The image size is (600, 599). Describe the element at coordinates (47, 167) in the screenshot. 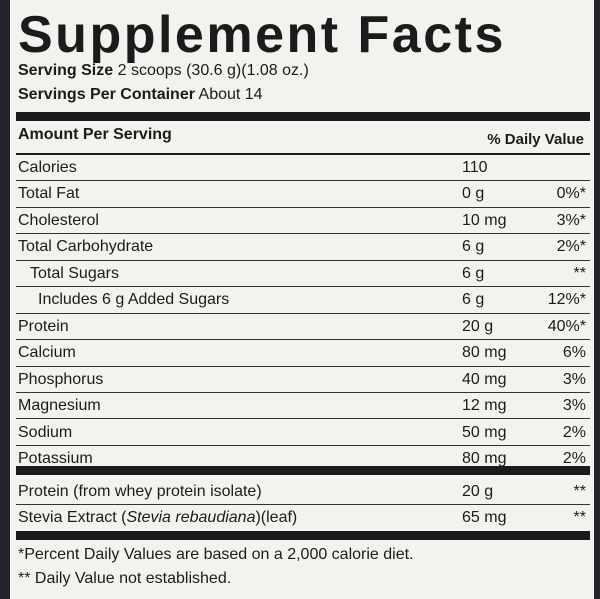

I see `nutrient-name: Calories` at that location.